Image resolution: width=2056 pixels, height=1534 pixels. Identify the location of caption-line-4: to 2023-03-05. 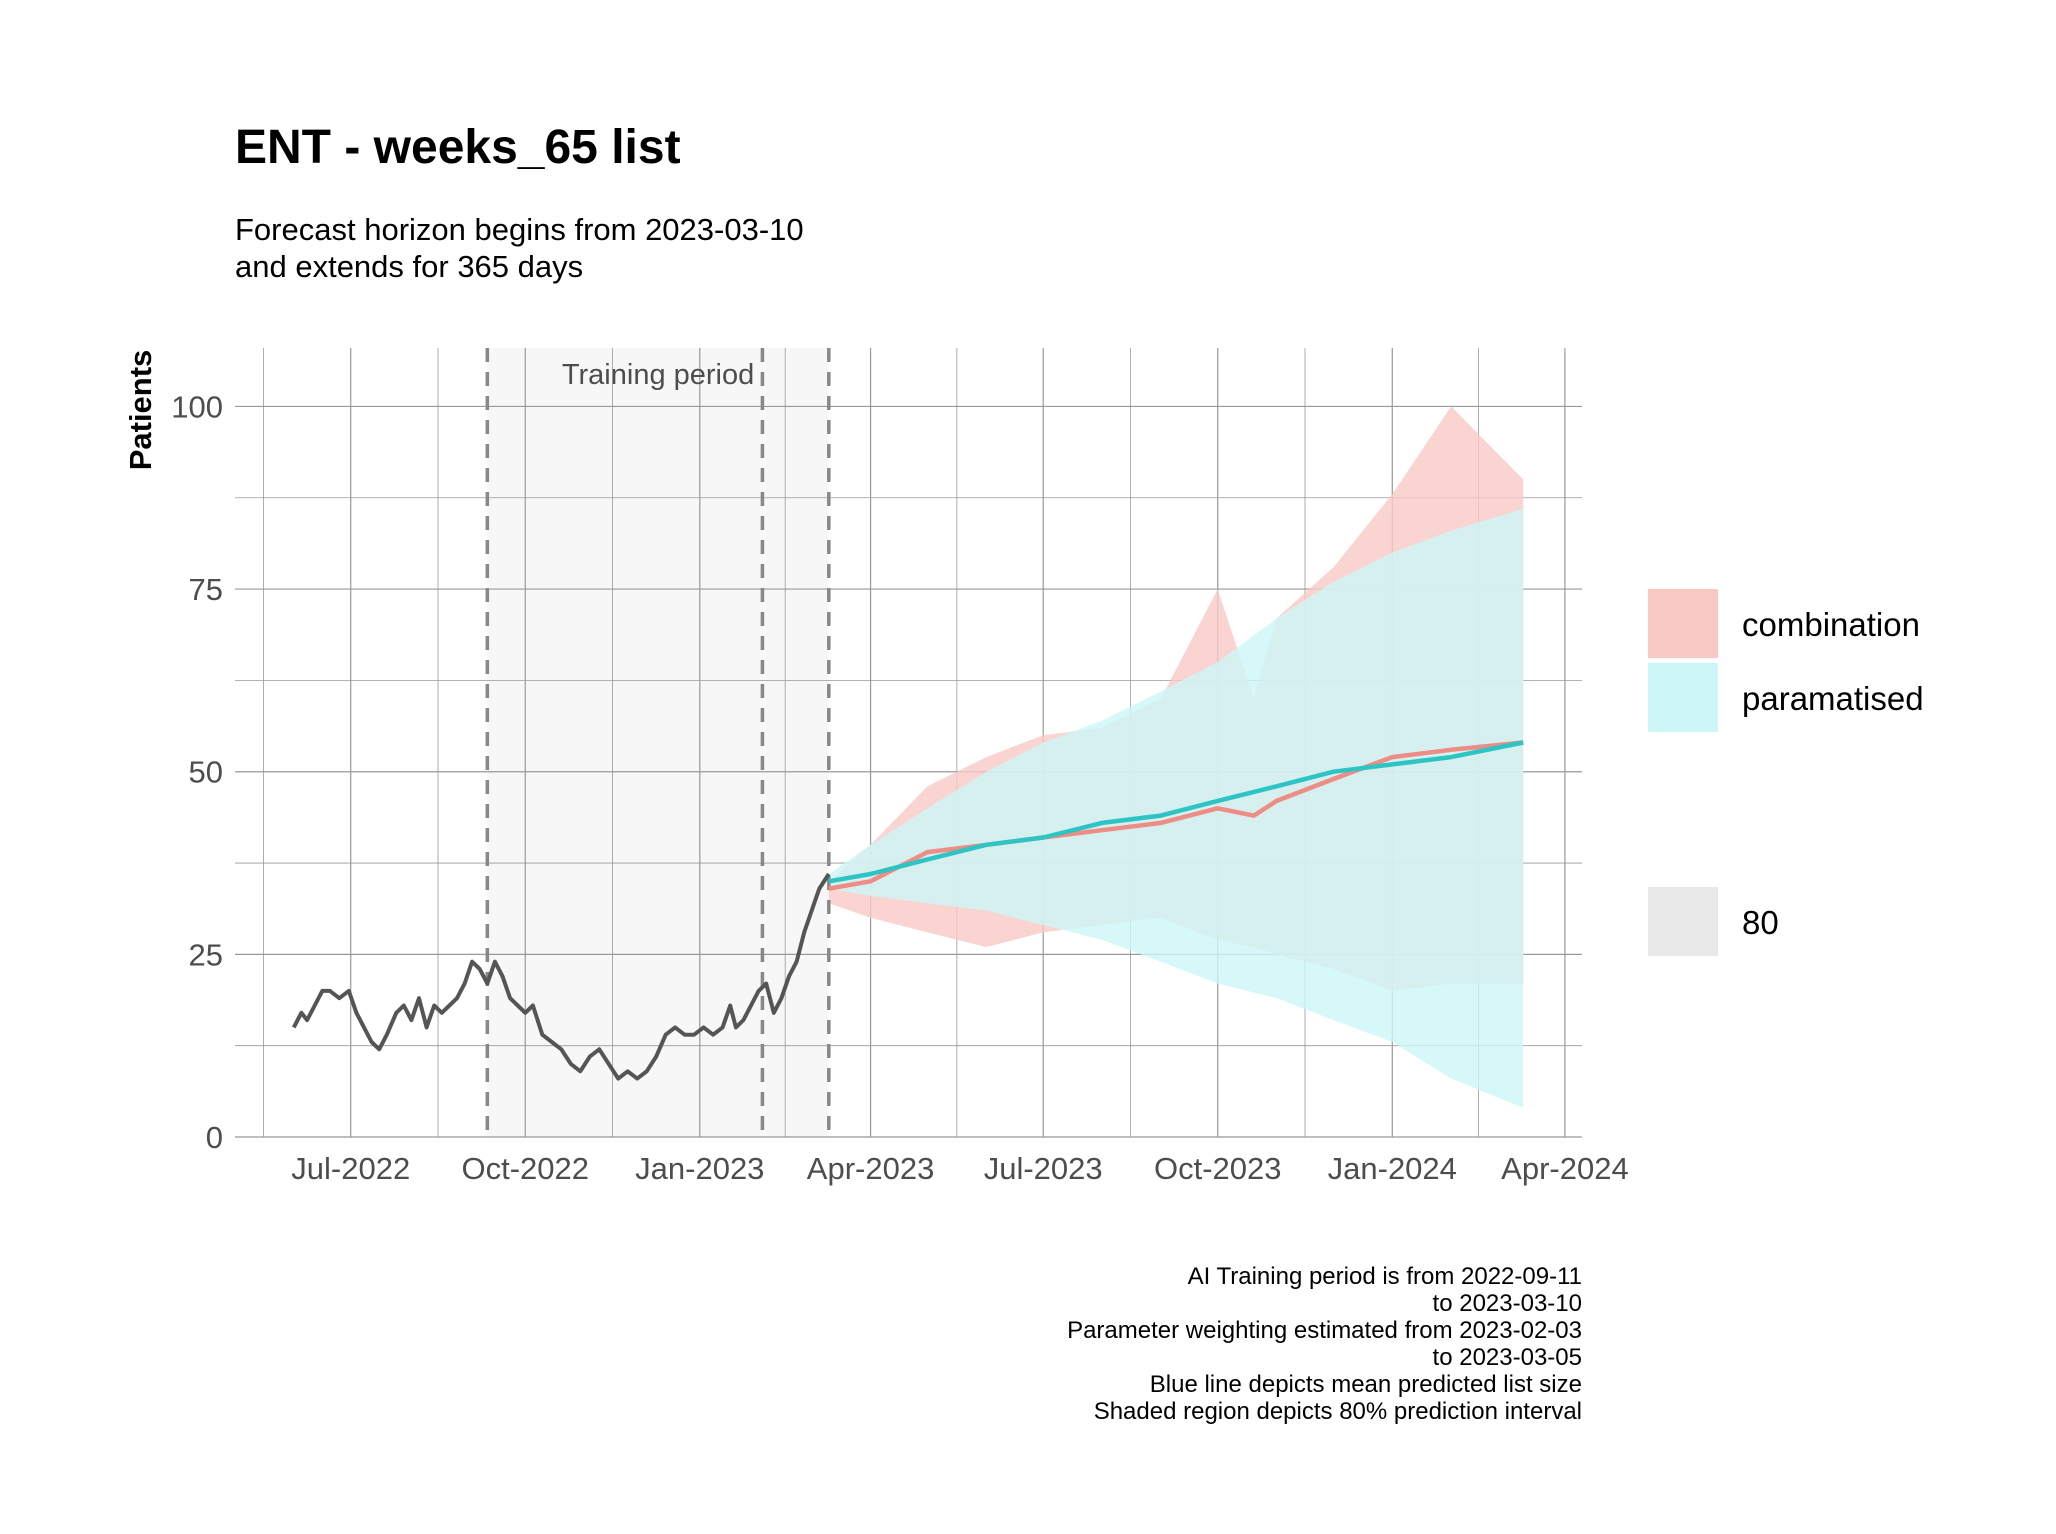
(1507, 1357).